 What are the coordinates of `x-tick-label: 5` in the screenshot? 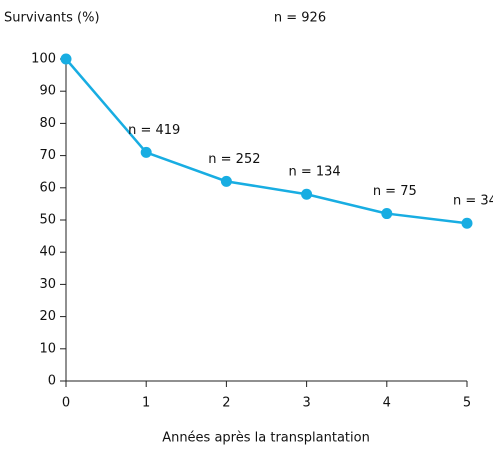 It's located at (467, 403).